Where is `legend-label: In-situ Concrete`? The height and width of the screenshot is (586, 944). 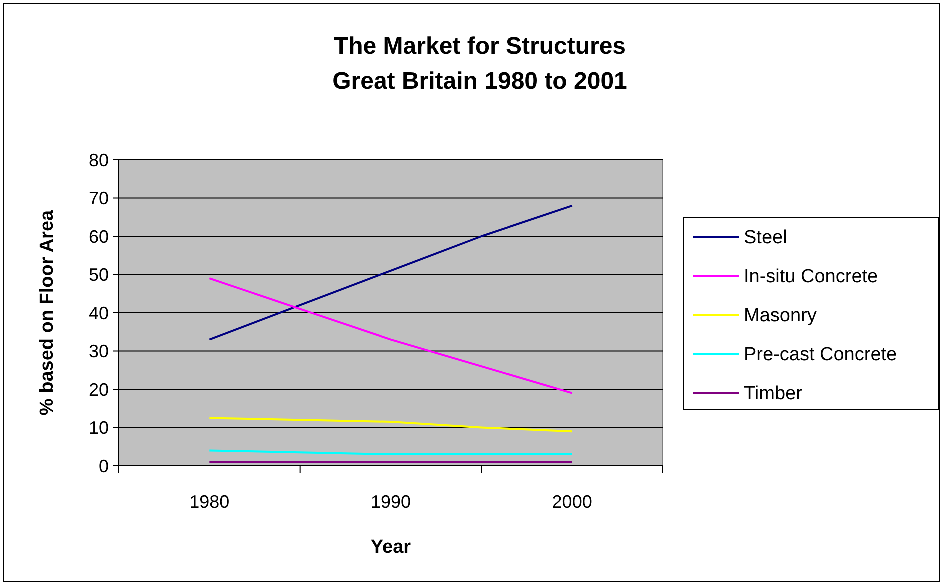 legend-label: In-situ Concrete is located at coordinates (811, 277).